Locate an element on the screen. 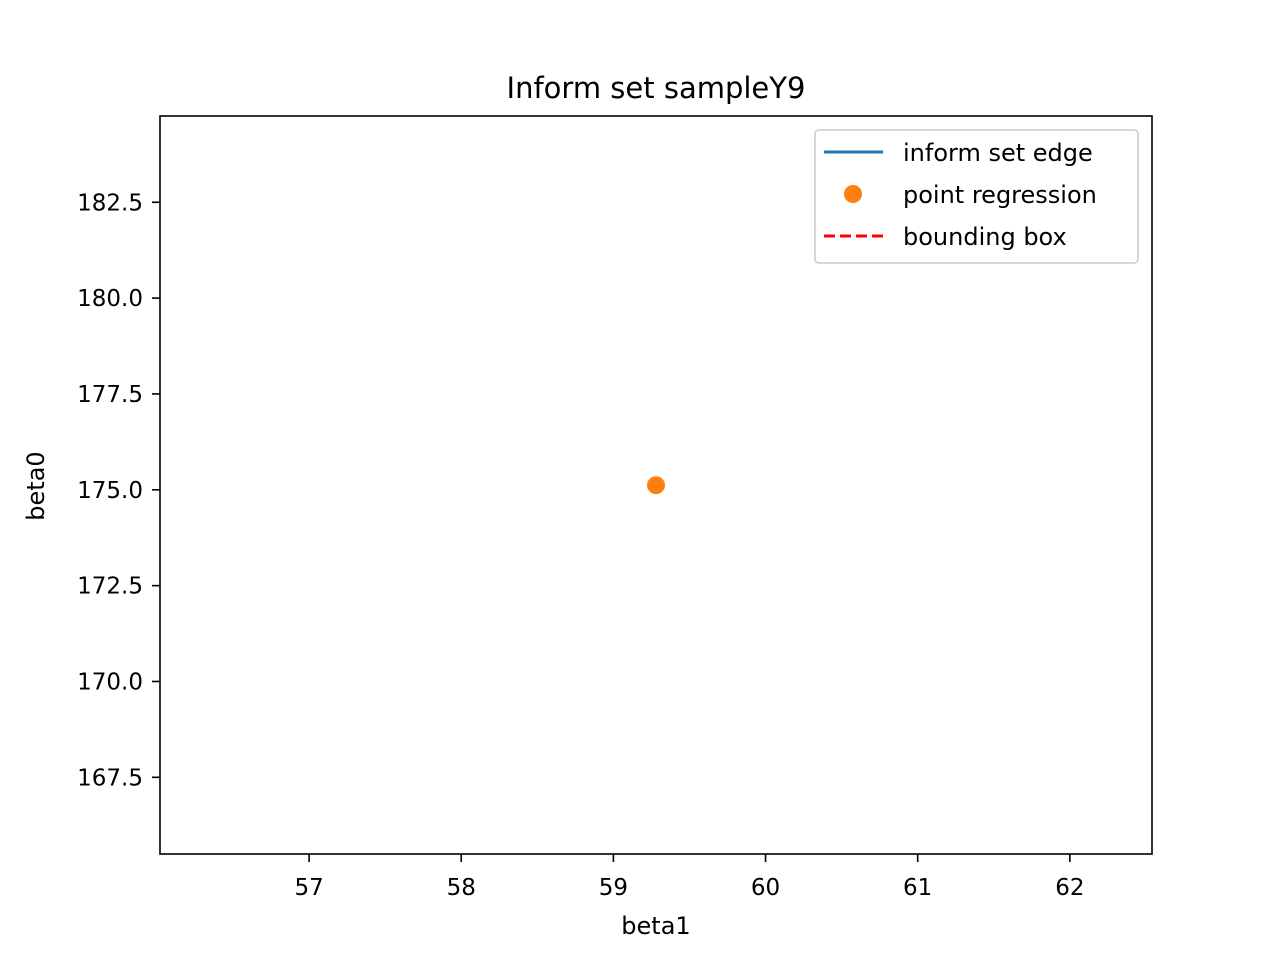 The height and width of the screenshot is (960, 1280). x-tick-label: 60 is located at coordinates (765, 888).